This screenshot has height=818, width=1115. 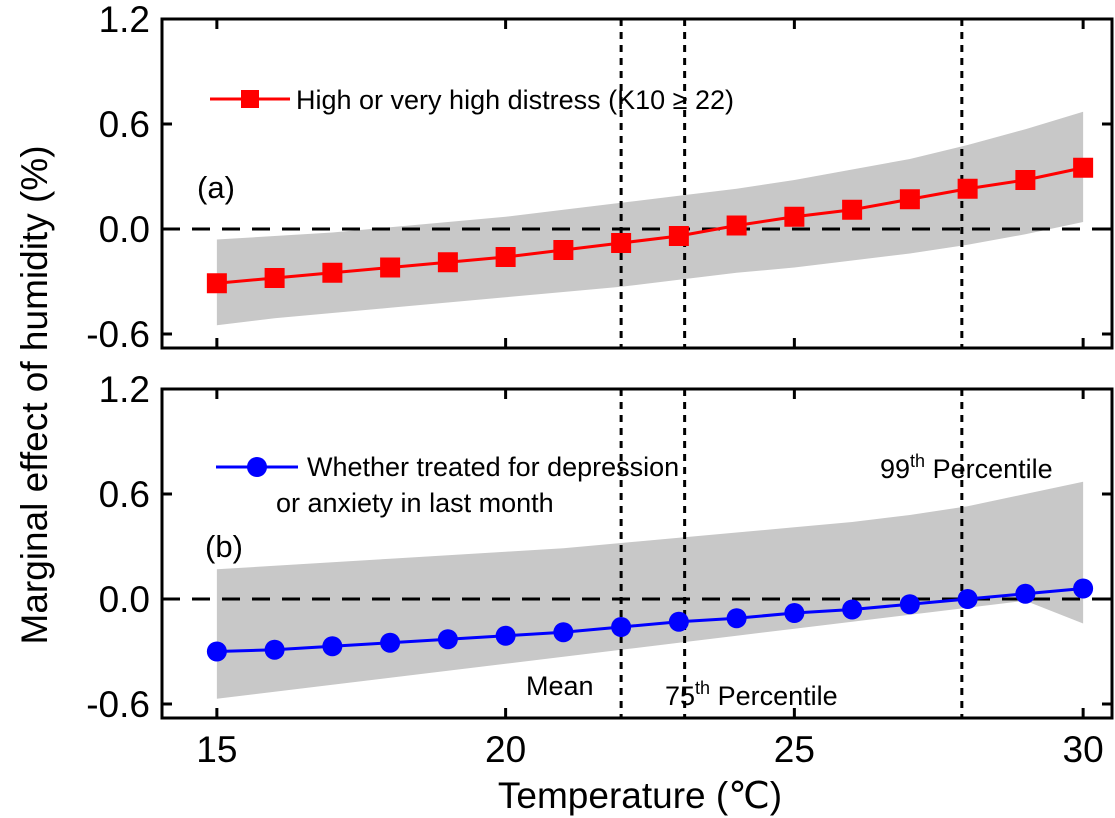 What do you see at coordinates (791, 553) in the screenshot?
I see `reference-lines-b` at bounding box center [791, 553].